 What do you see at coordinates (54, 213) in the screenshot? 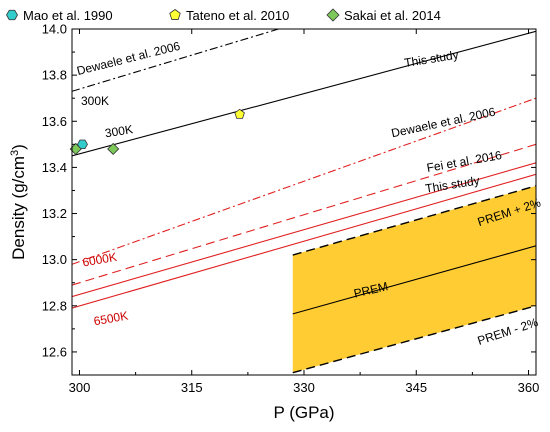
I see `y-tick-label: 13.2` at bounding box center [54, 213].